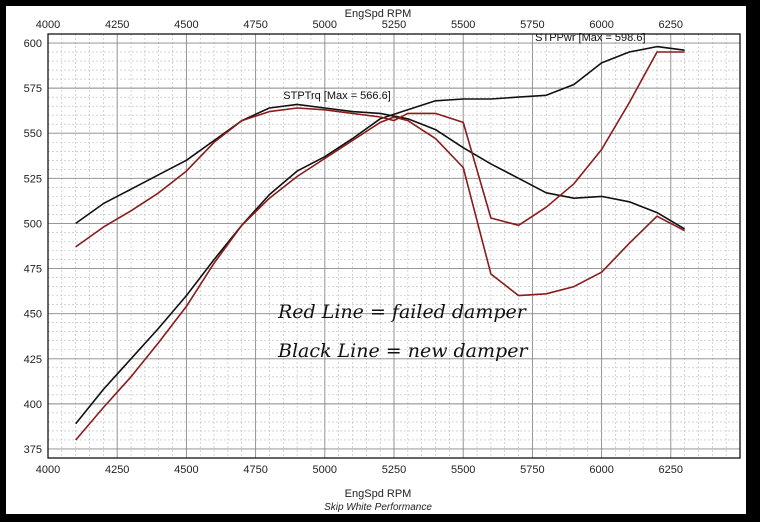 This screenshot has width=760, height=522. Describe the element at coordinates (33, 89) in the screenshot. I see `y-tick-label: 575` at that location.